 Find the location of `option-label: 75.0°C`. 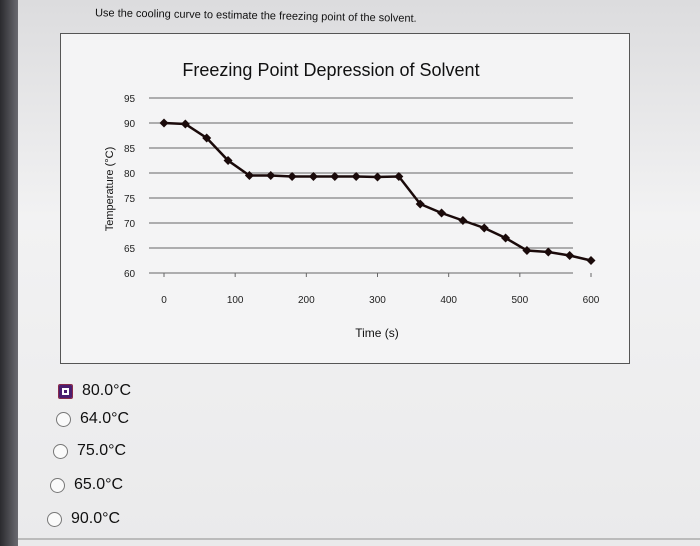

option-label: 75.0°C is located at coordinates (102, 450).